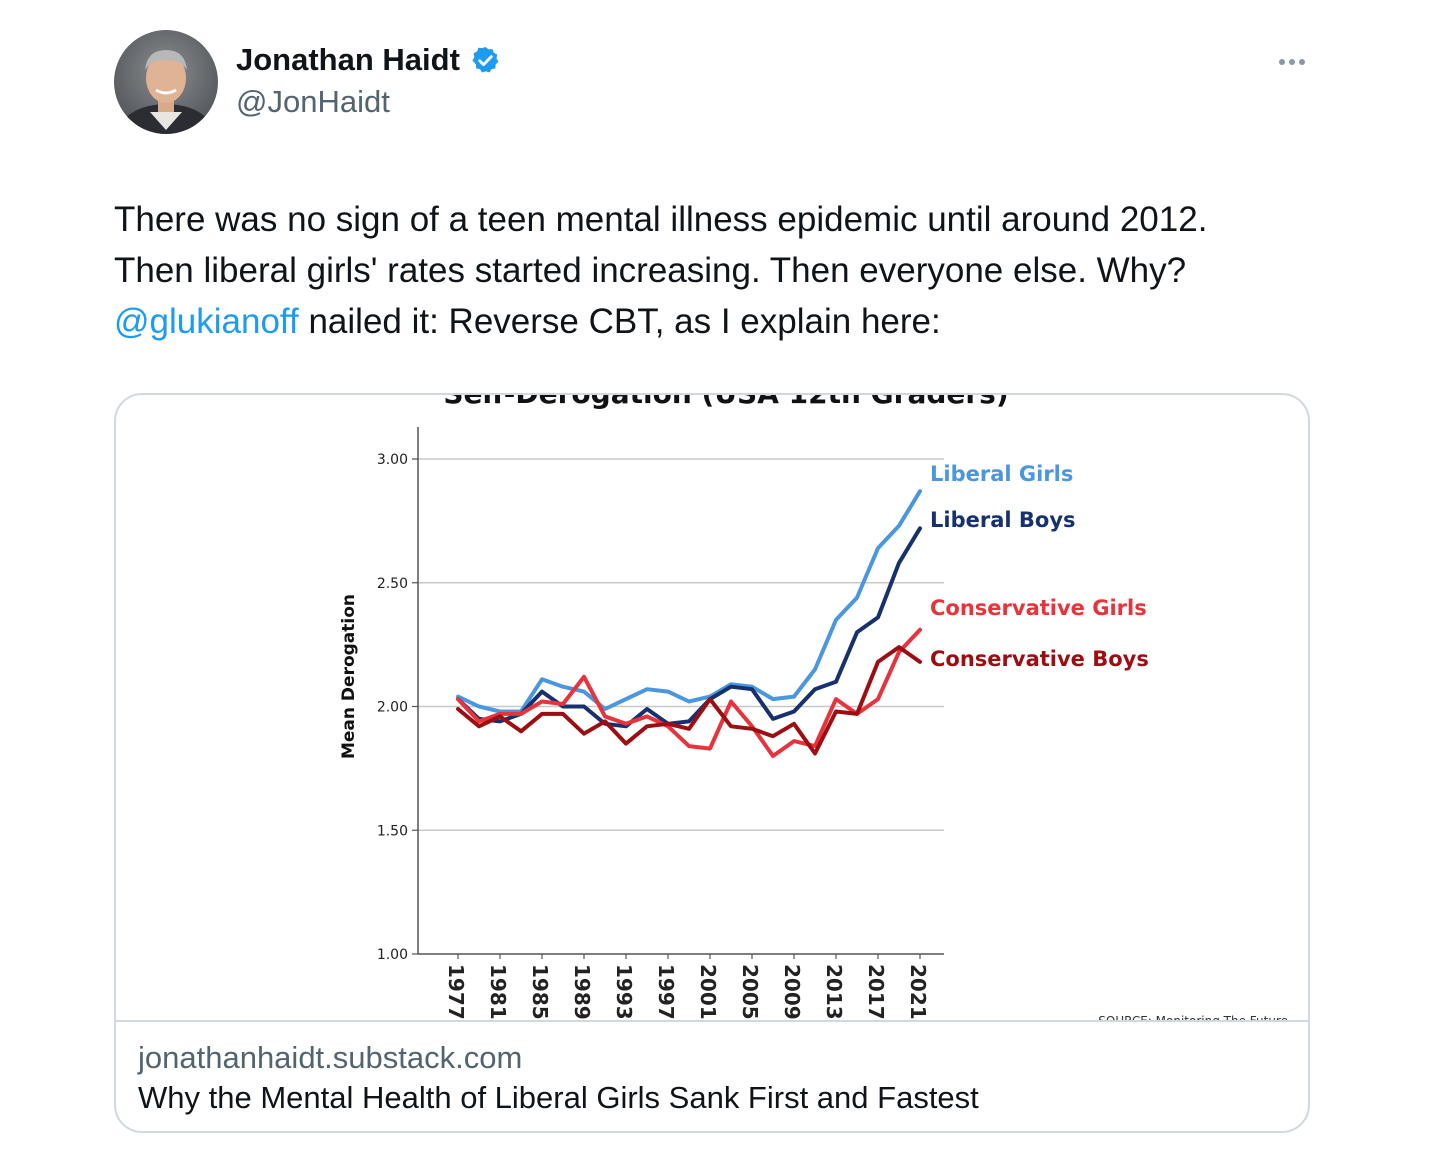  I want to click on series-label: Liberal Boys, so click(1003, 520).